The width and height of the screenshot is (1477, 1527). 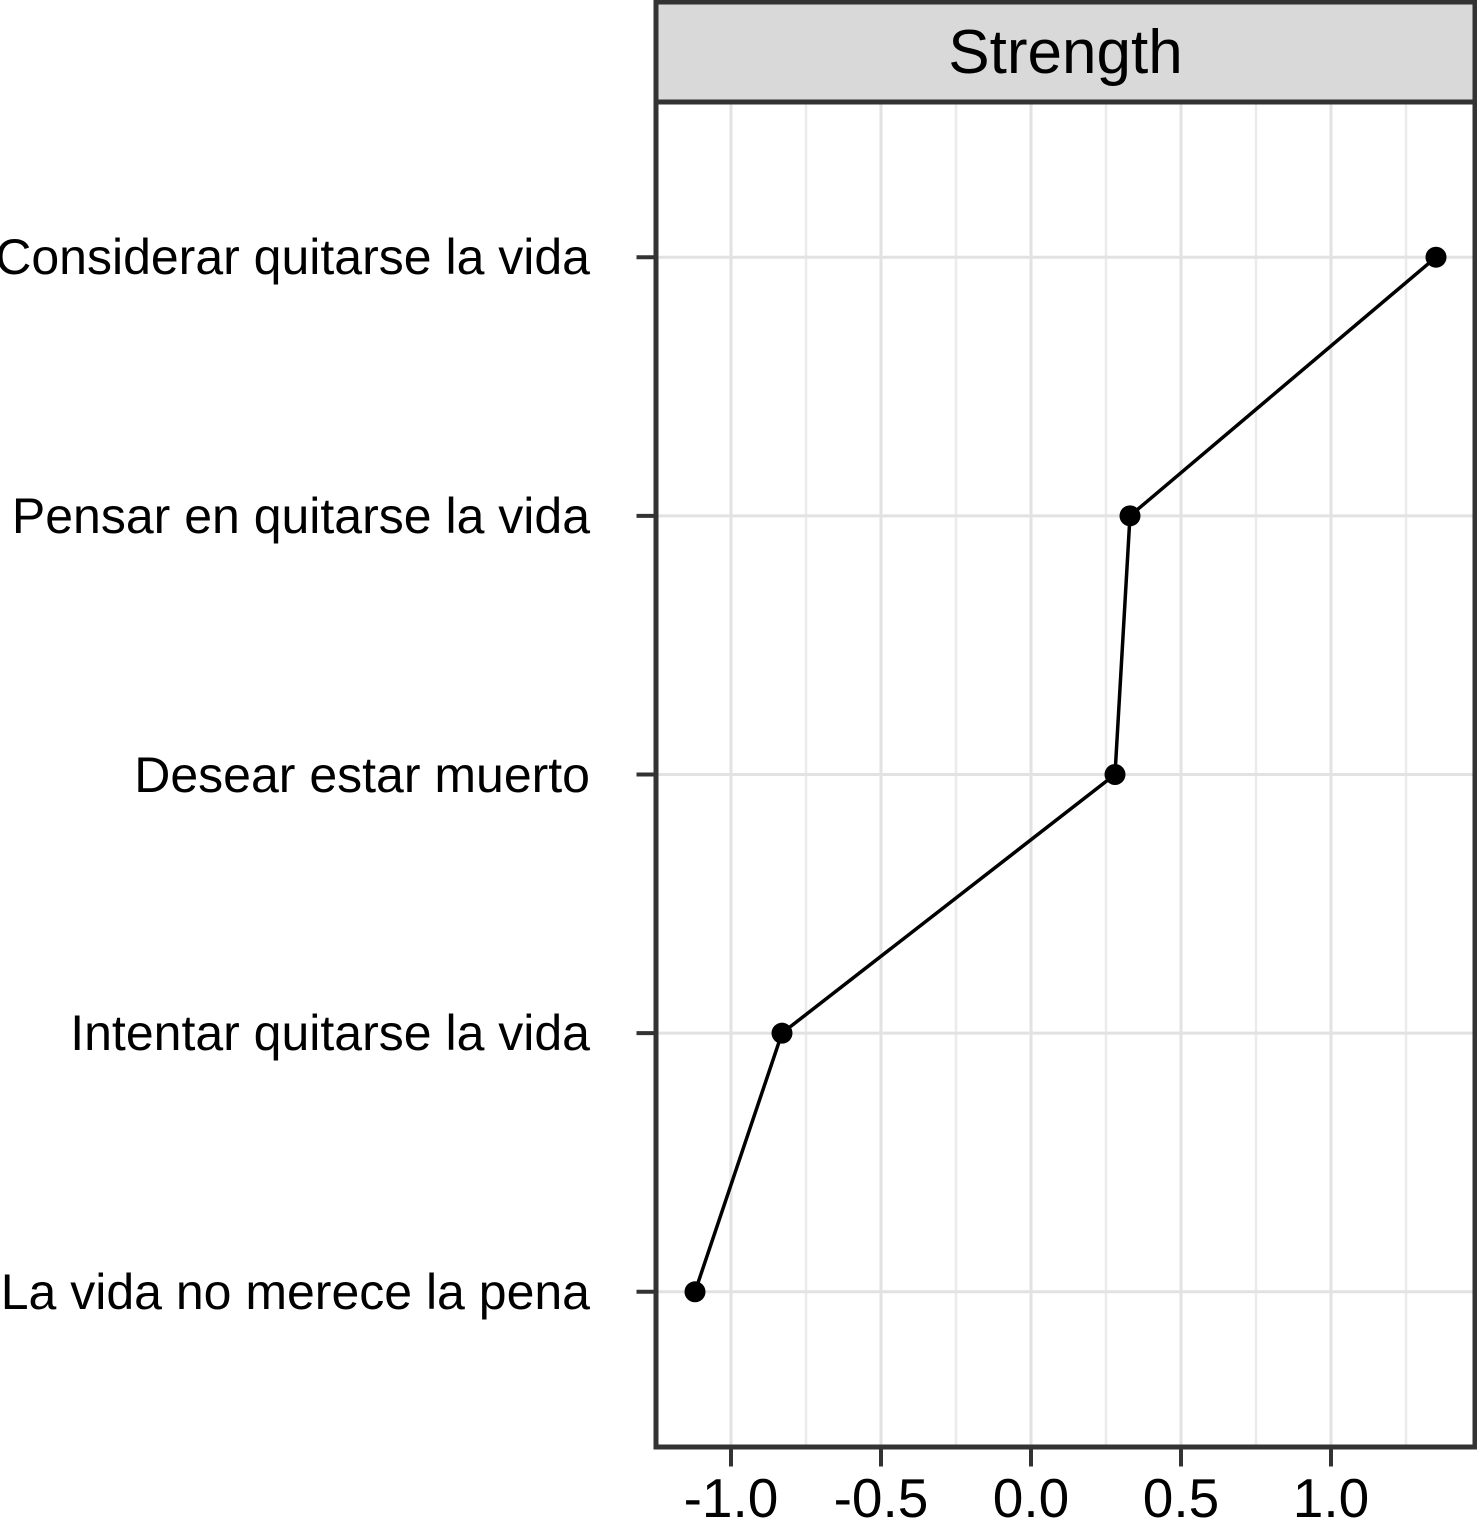 What do you see at coordinates (295, 1291) in the screenshot?
I see `y-axis-label: La vida no merece la pena` at bounding box center [295, 1291].